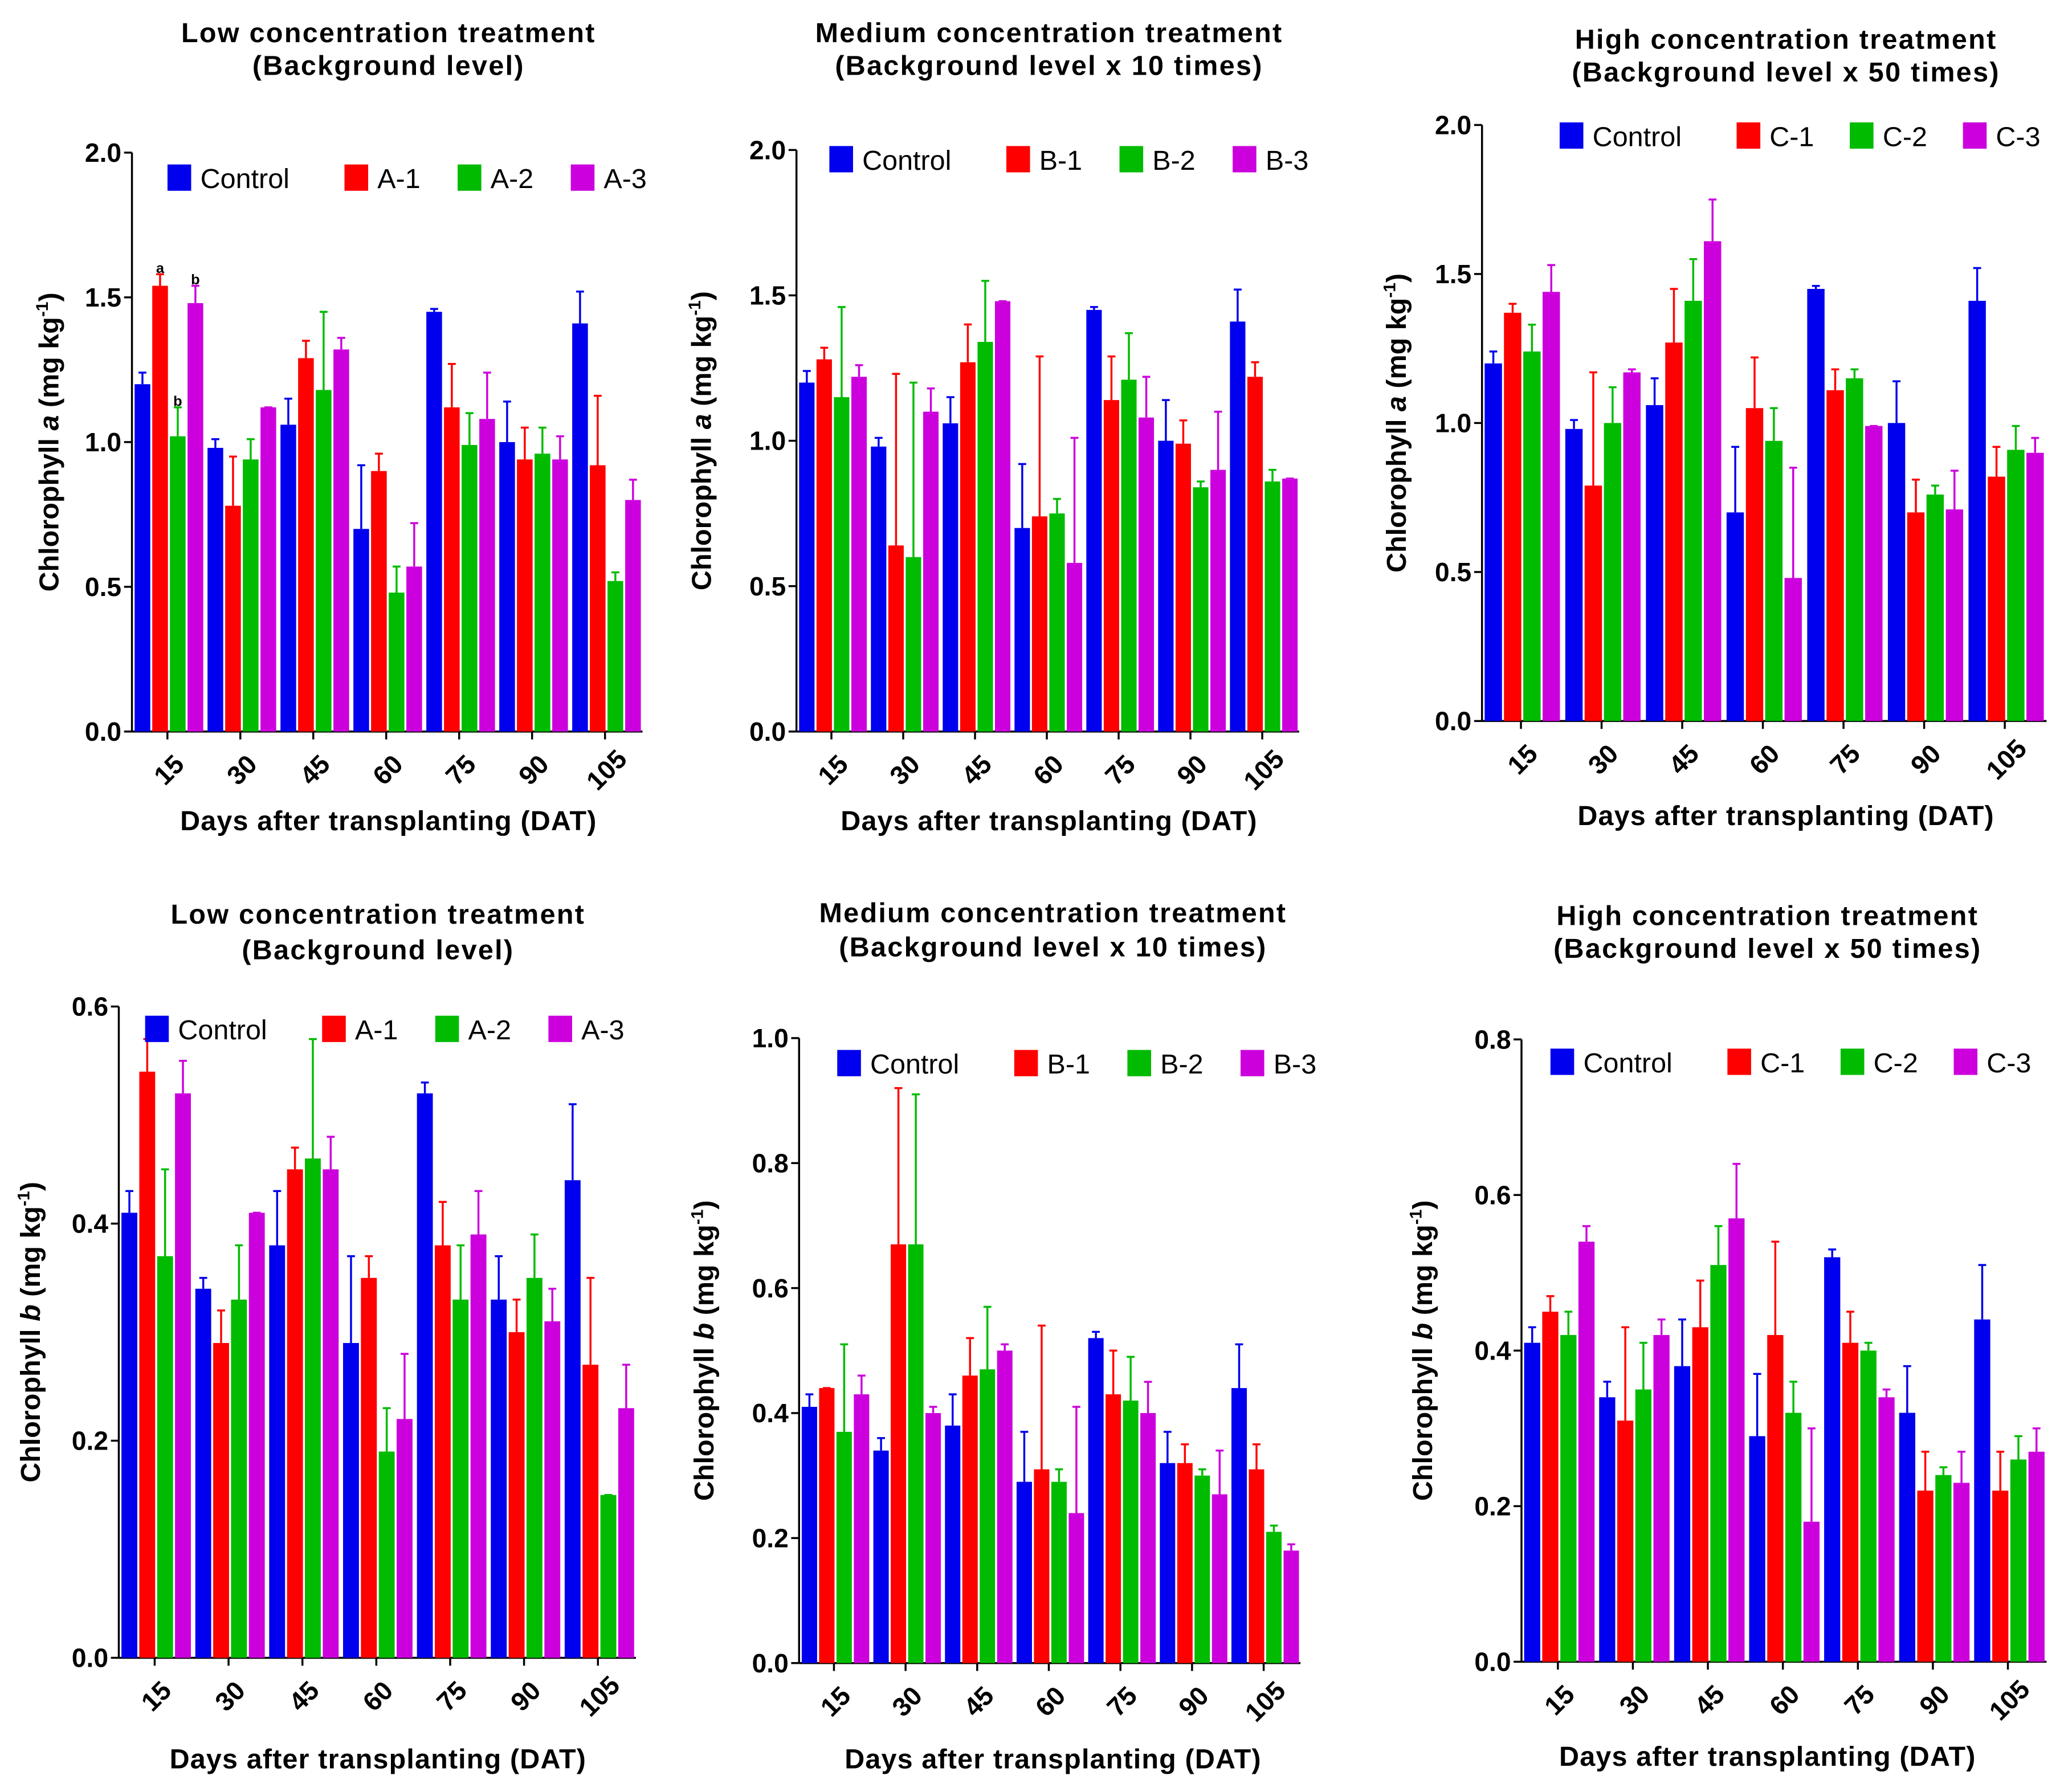 The width and height of the screenshot is (2064, 1792). I want to click on legend-item: A-2, so click(473, 1030).